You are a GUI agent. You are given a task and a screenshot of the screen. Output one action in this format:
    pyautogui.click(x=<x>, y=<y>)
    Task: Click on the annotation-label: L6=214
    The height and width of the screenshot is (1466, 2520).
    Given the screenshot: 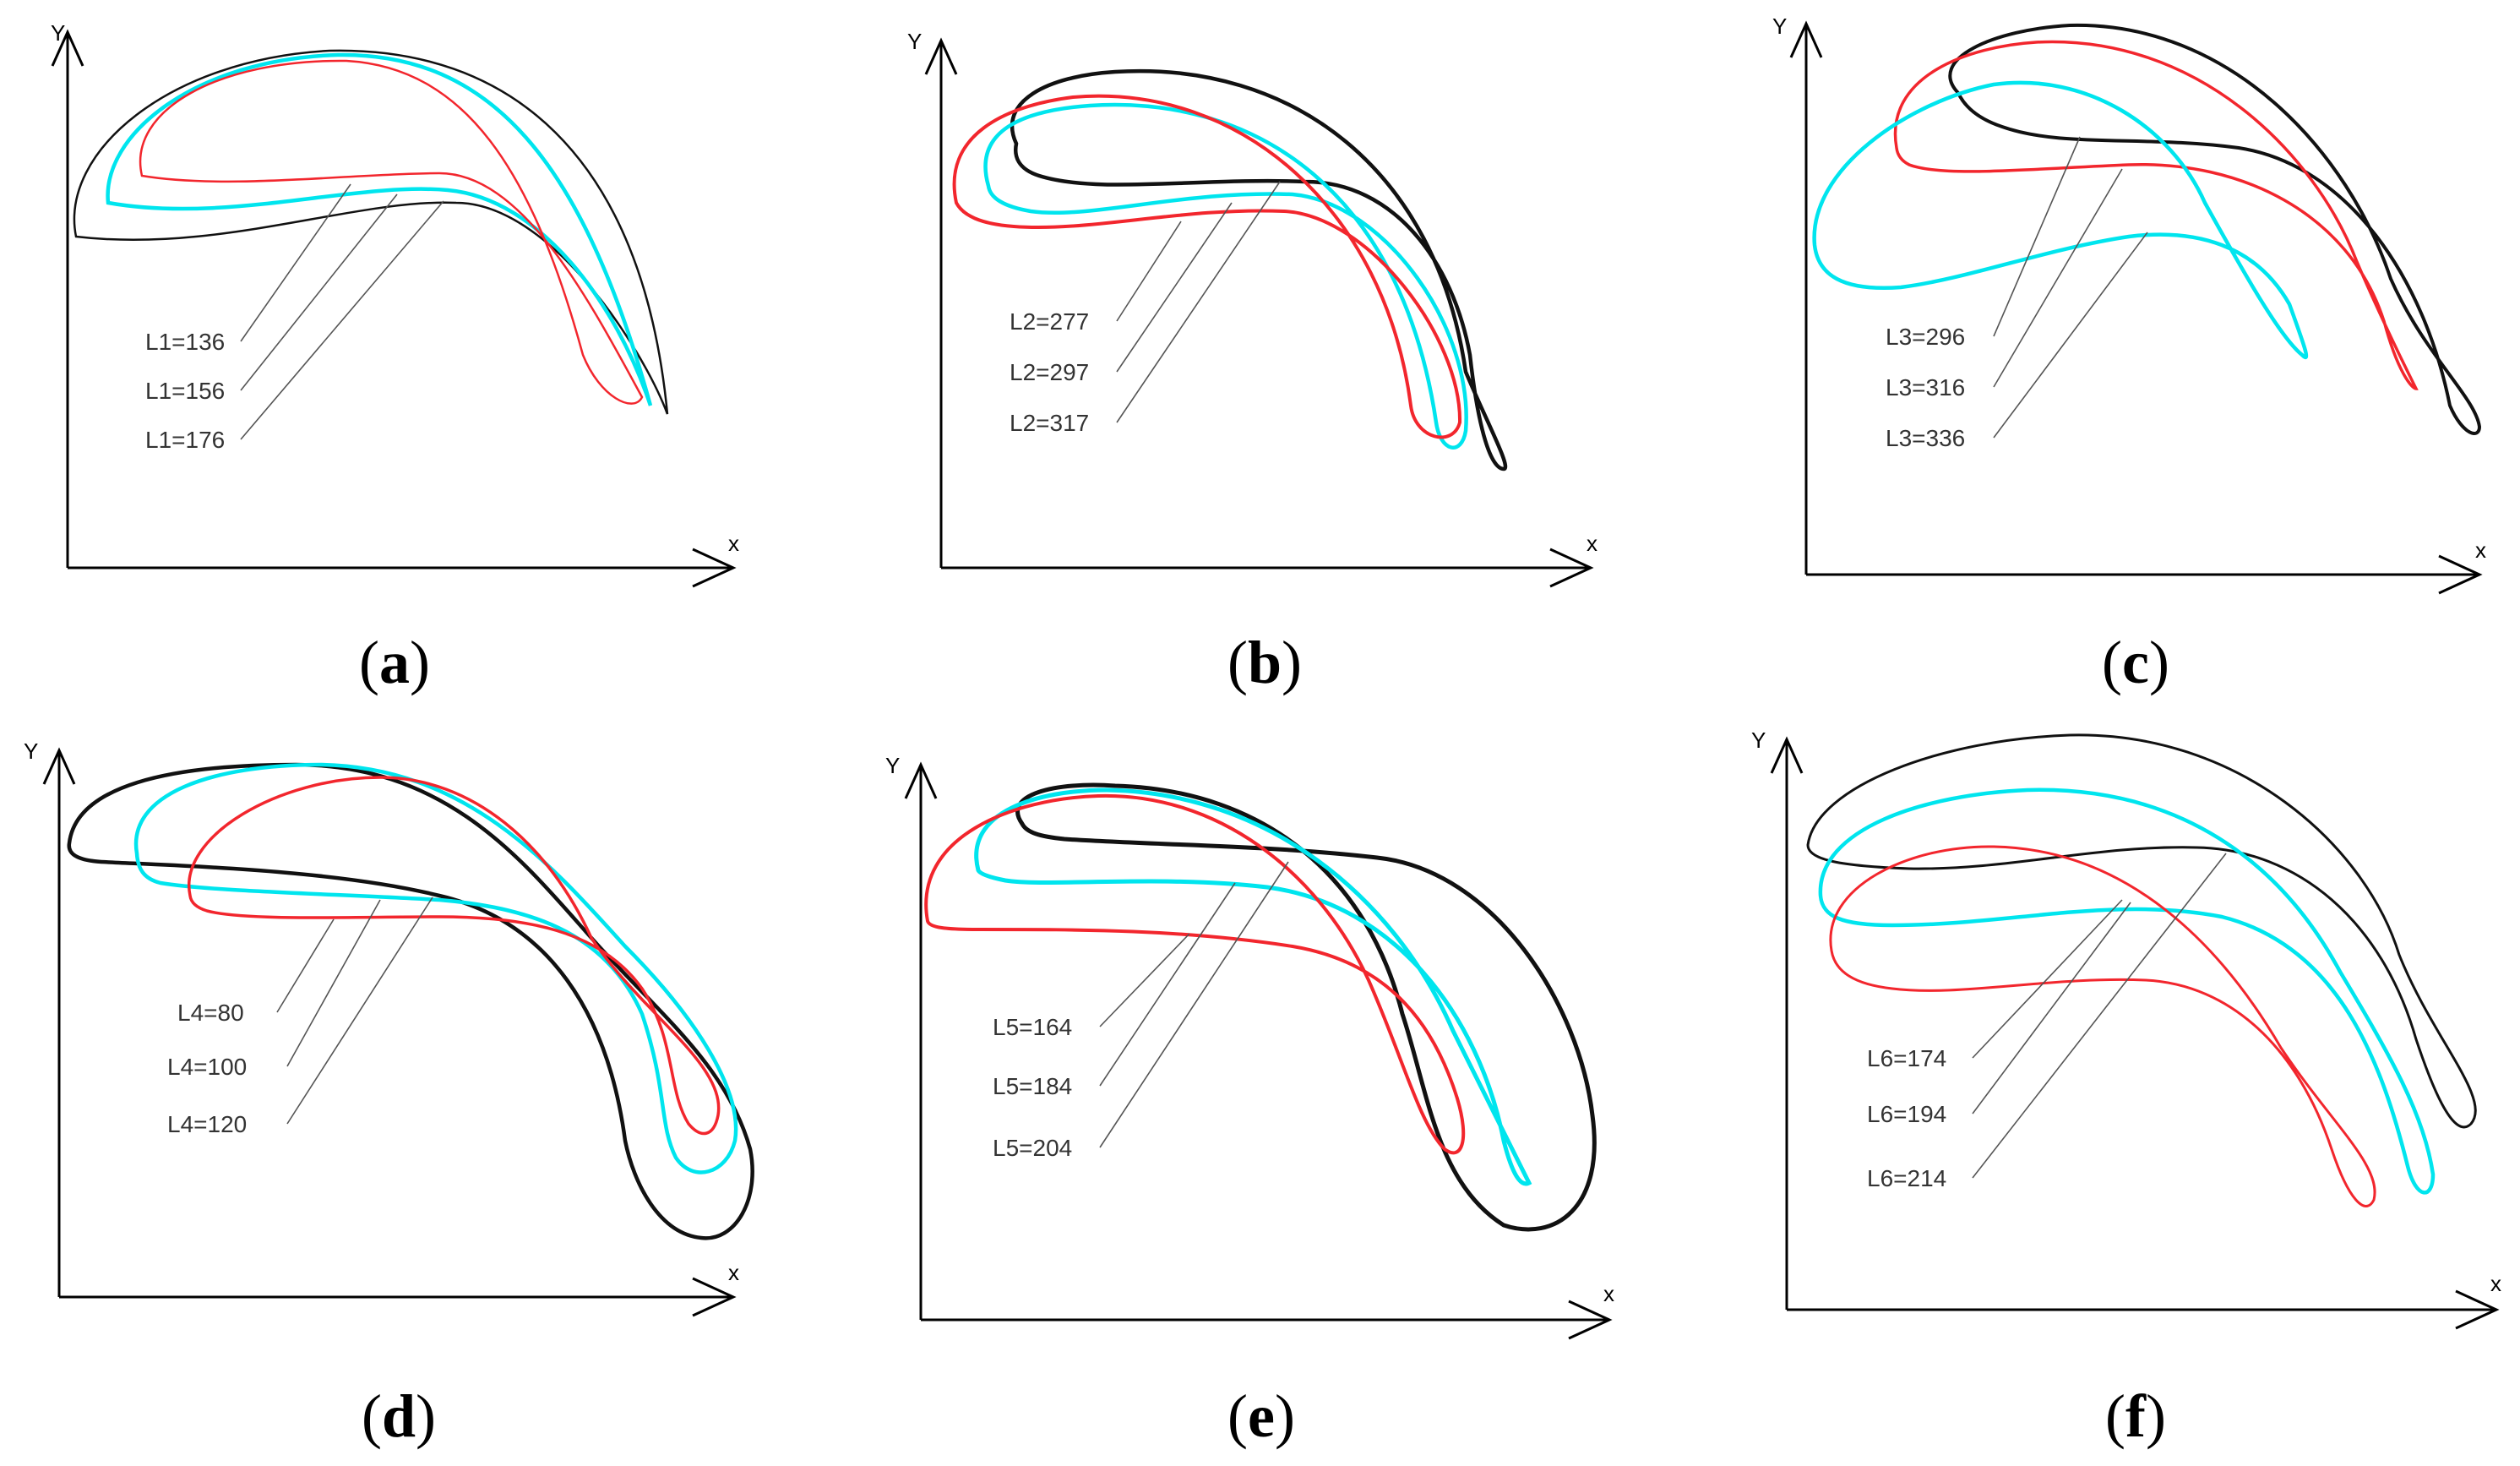 What is the action you would take?
    pyautogui.click(x=1906, y=1178)
    